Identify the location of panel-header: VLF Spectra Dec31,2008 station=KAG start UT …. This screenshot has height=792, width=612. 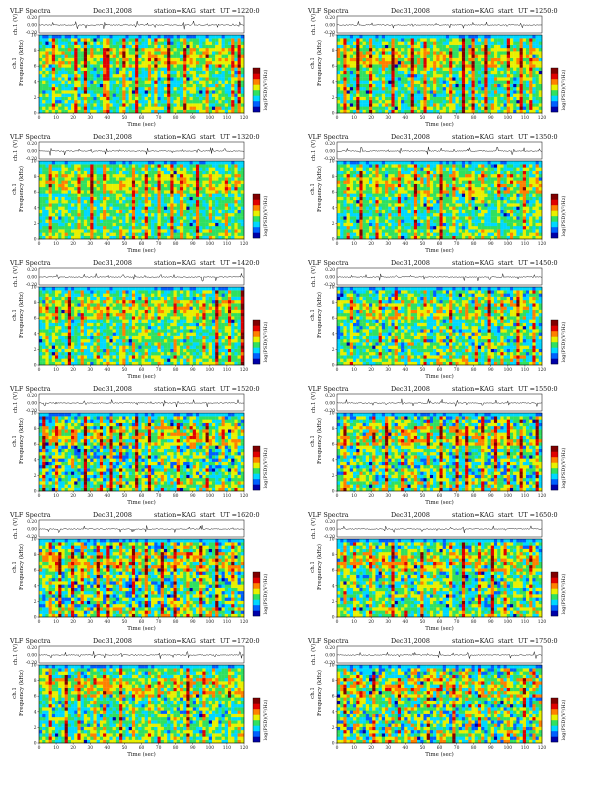
(134, 263).